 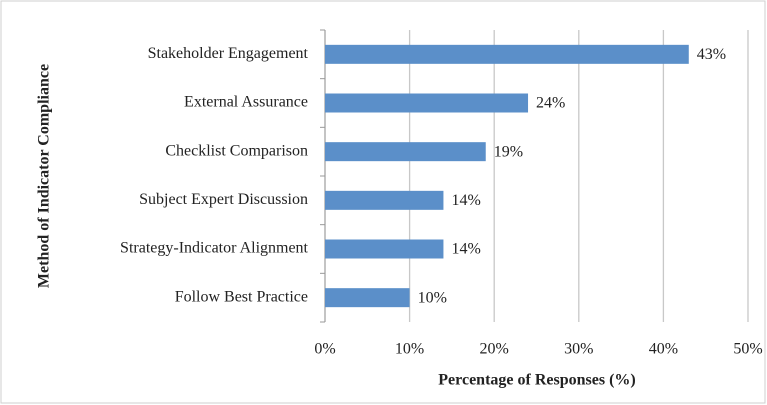 What do you see at coordinates (324, 349) in the screenshot?
I see `x-tick-label: 0%` at bounding box center [324, 349].